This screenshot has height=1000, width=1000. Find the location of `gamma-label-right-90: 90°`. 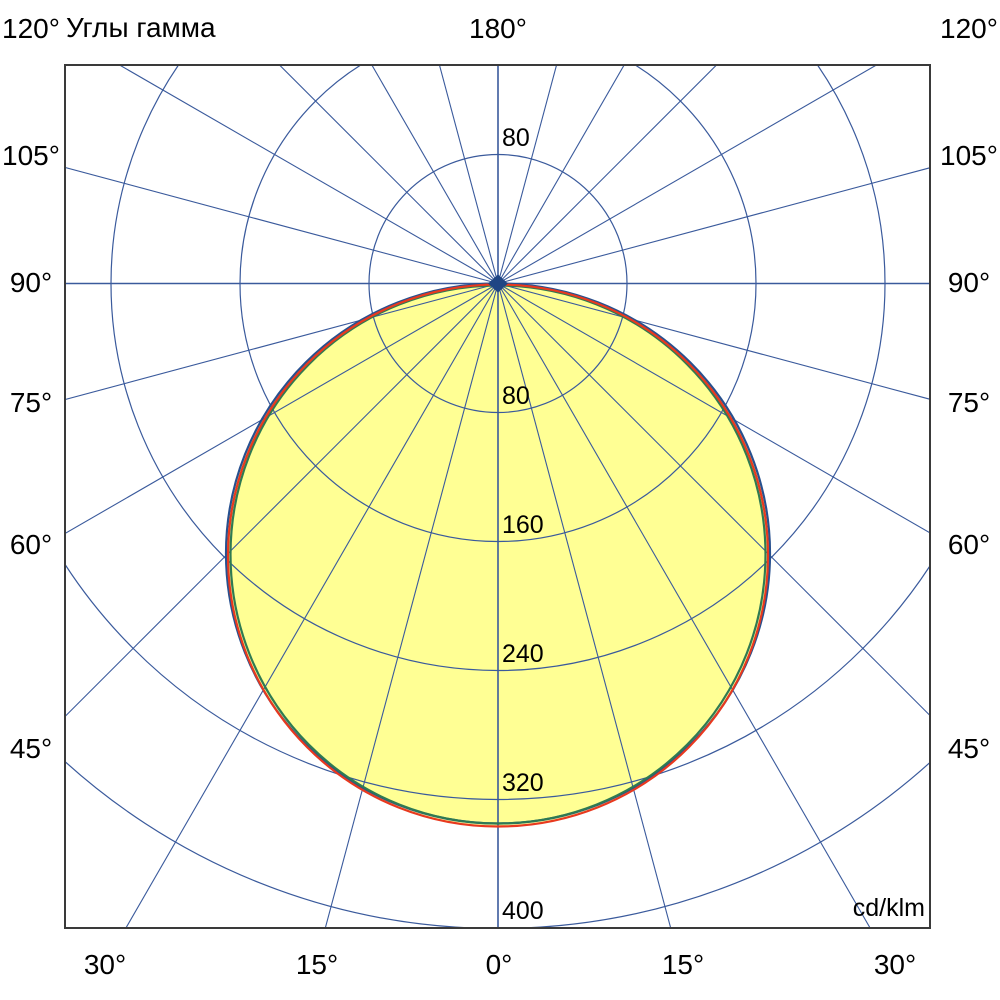

gamma-label-right-90: 90° is located at coordinates (969, 282).